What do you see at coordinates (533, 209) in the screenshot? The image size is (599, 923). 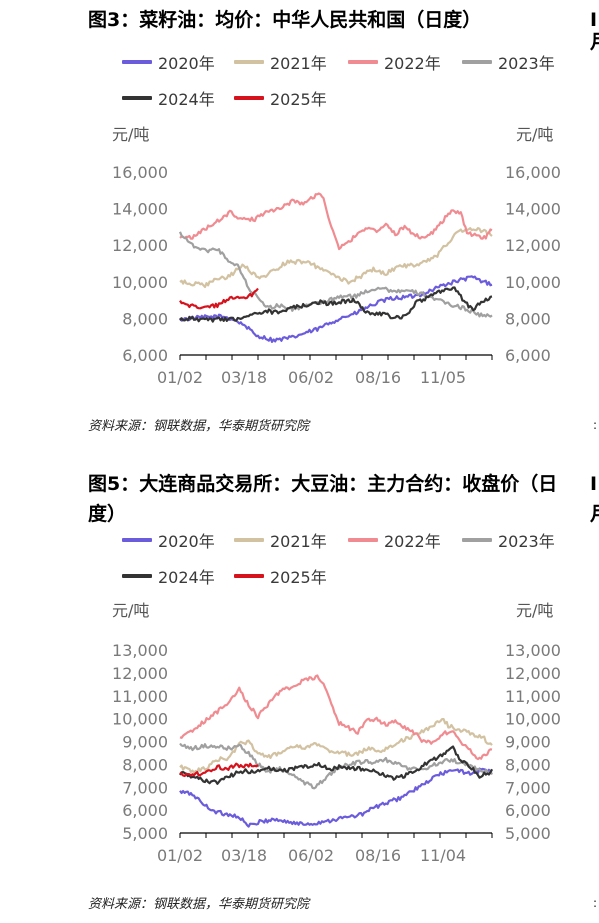 I see `y-tick-right: 14,000` at bounding box center [533, 209].